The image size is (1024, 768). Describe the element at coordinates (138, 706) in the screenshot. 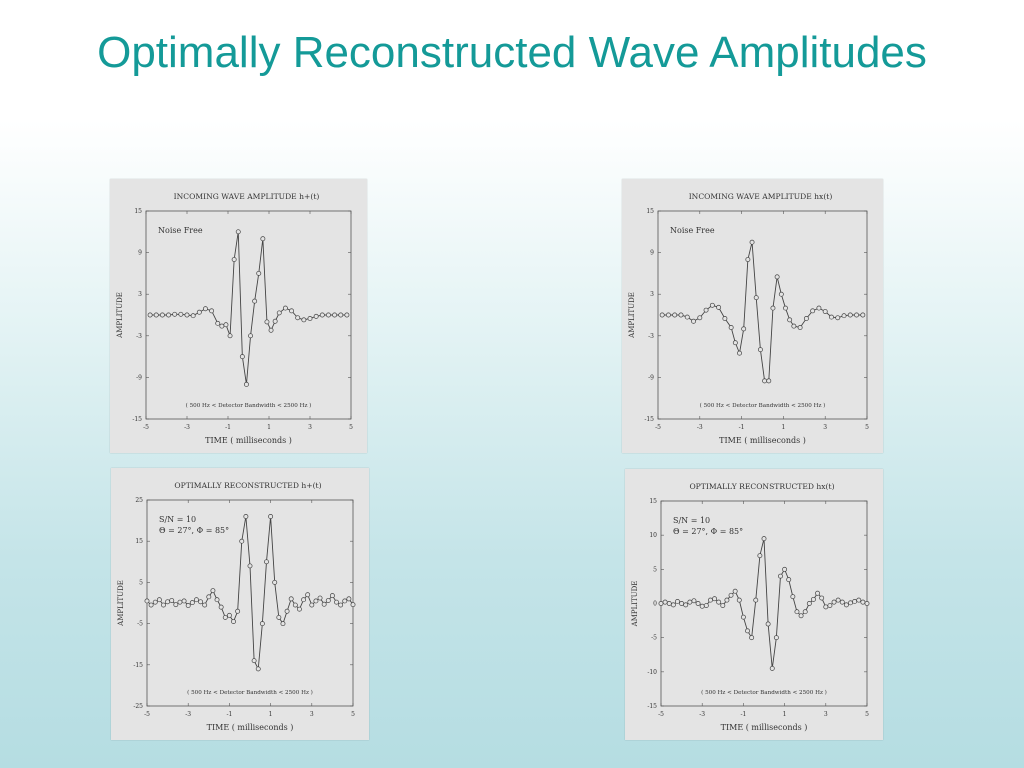

I see `y-tick-label: -25` at that location.